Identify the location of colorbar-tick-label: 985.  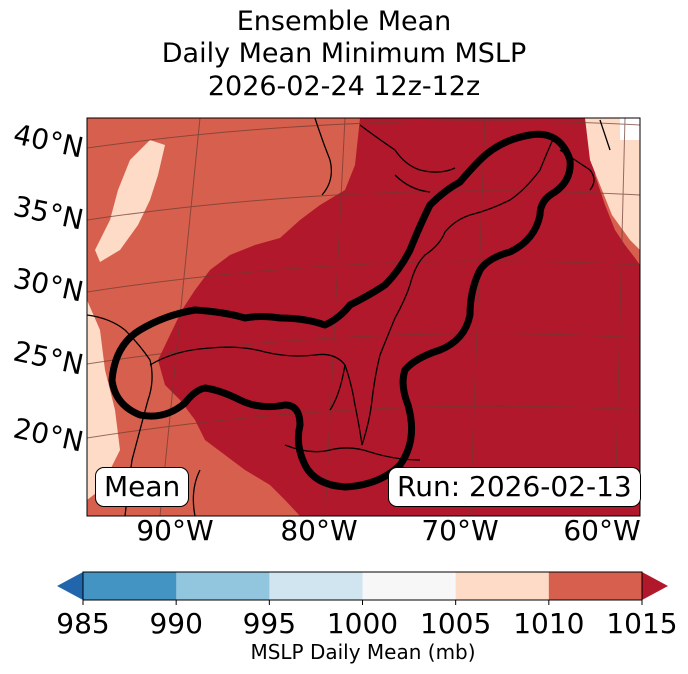
(82, 623).